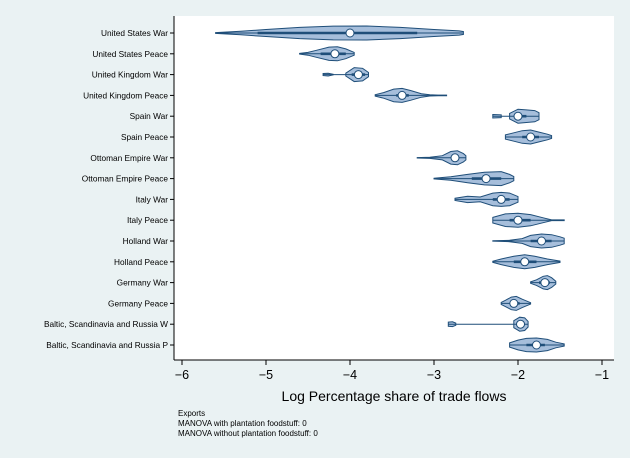 The width and height of the screenshot is (630, 458). Describe the element at coordinates (107, 345) in the screenshot. I see `y-tick-label: Baltic, Scandinavia and Russia P` at that location.